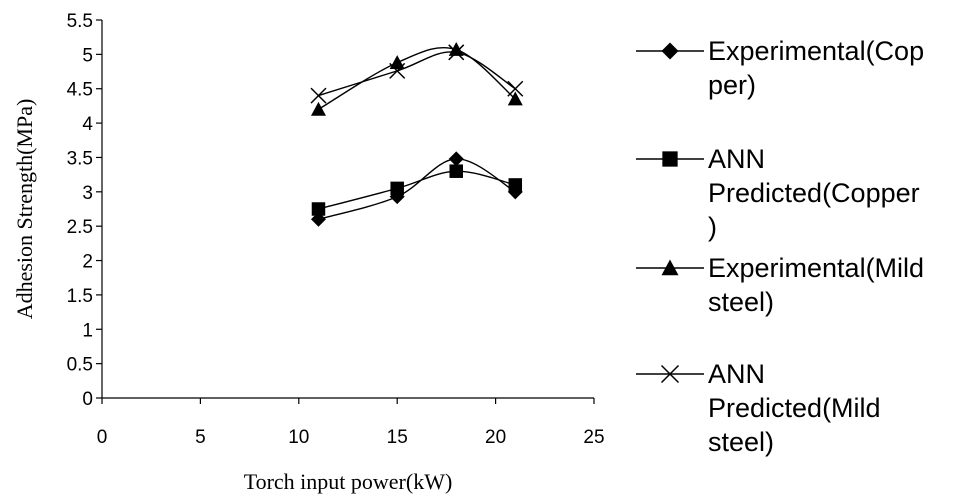 The height and width of the screenshot is (497, 955). I want to click on y-tick-label: 2.5, so click(80, 227).